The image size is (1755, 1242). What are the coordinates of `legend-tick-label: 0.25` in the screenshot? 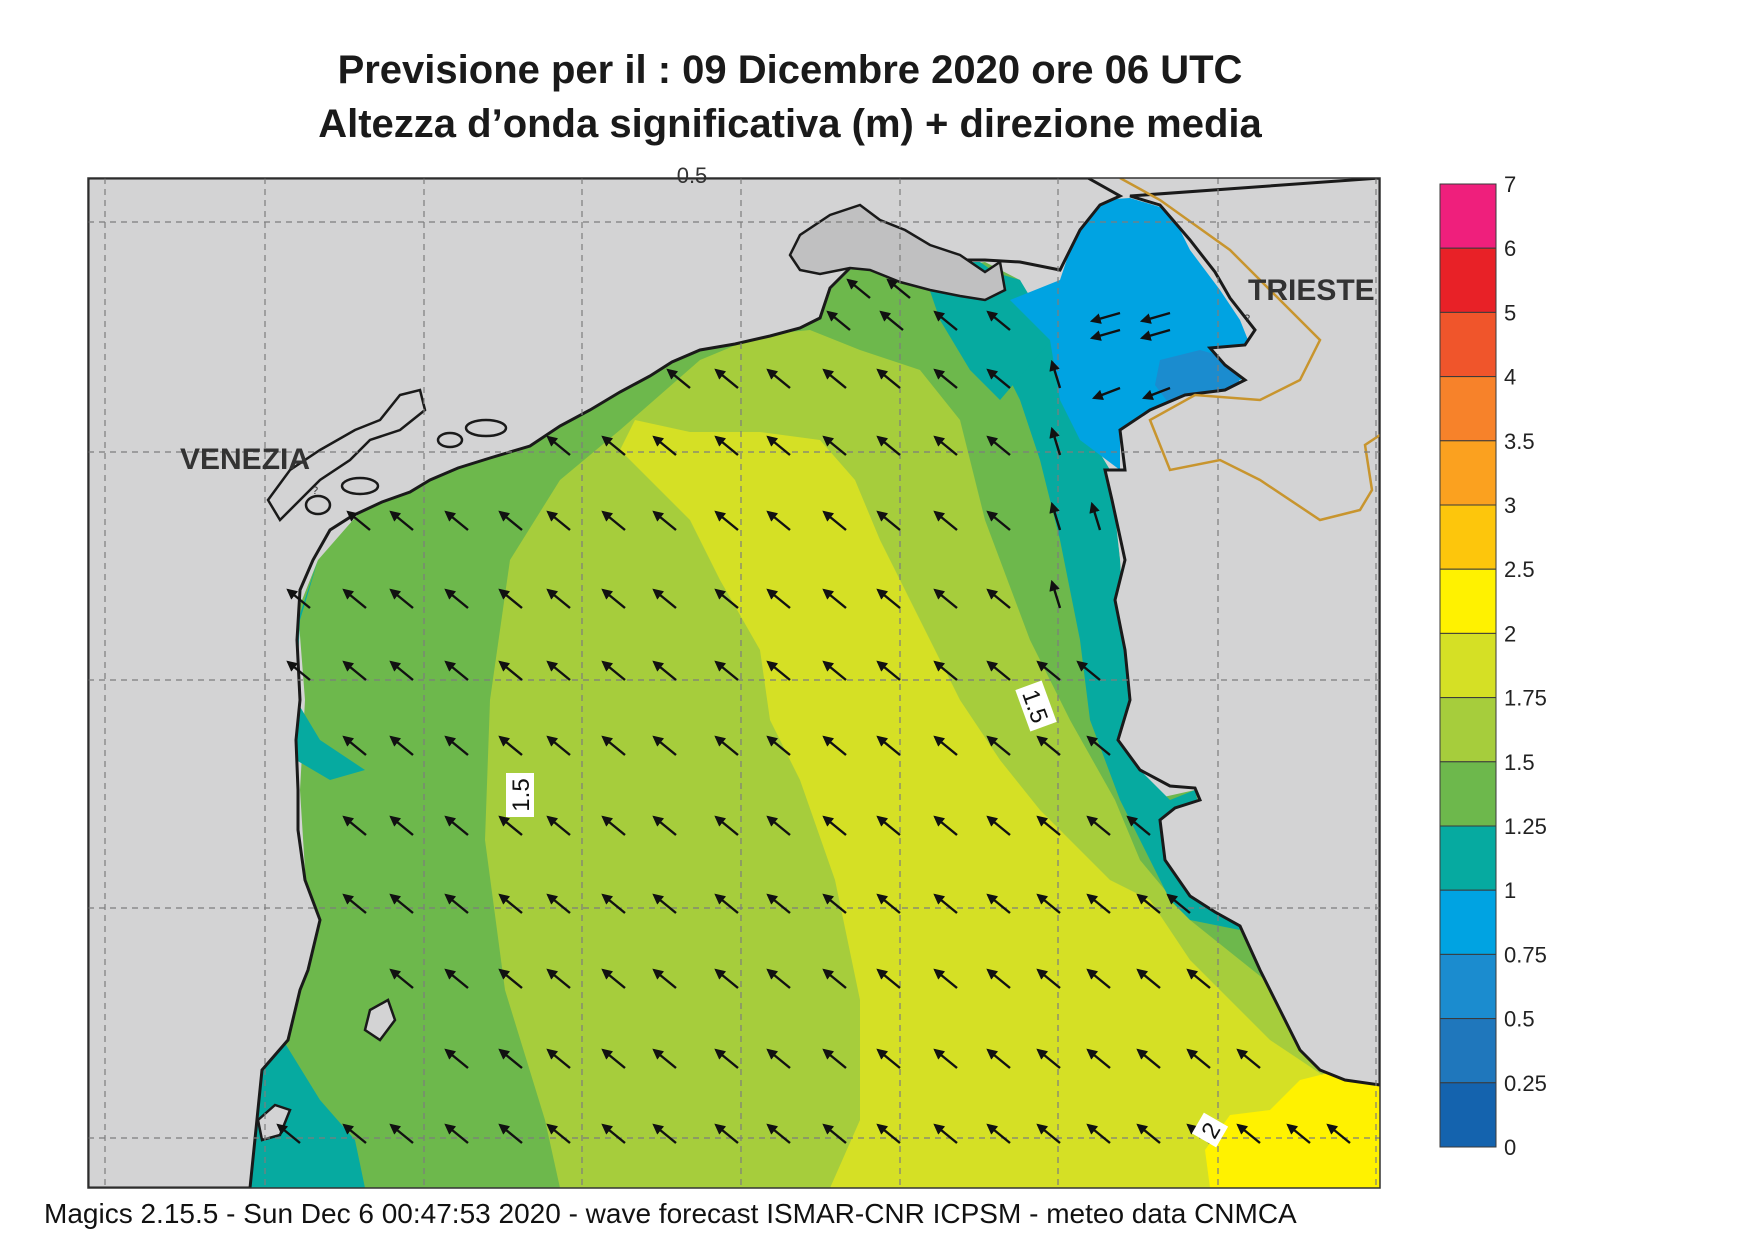 It's located at (1525, 1083).